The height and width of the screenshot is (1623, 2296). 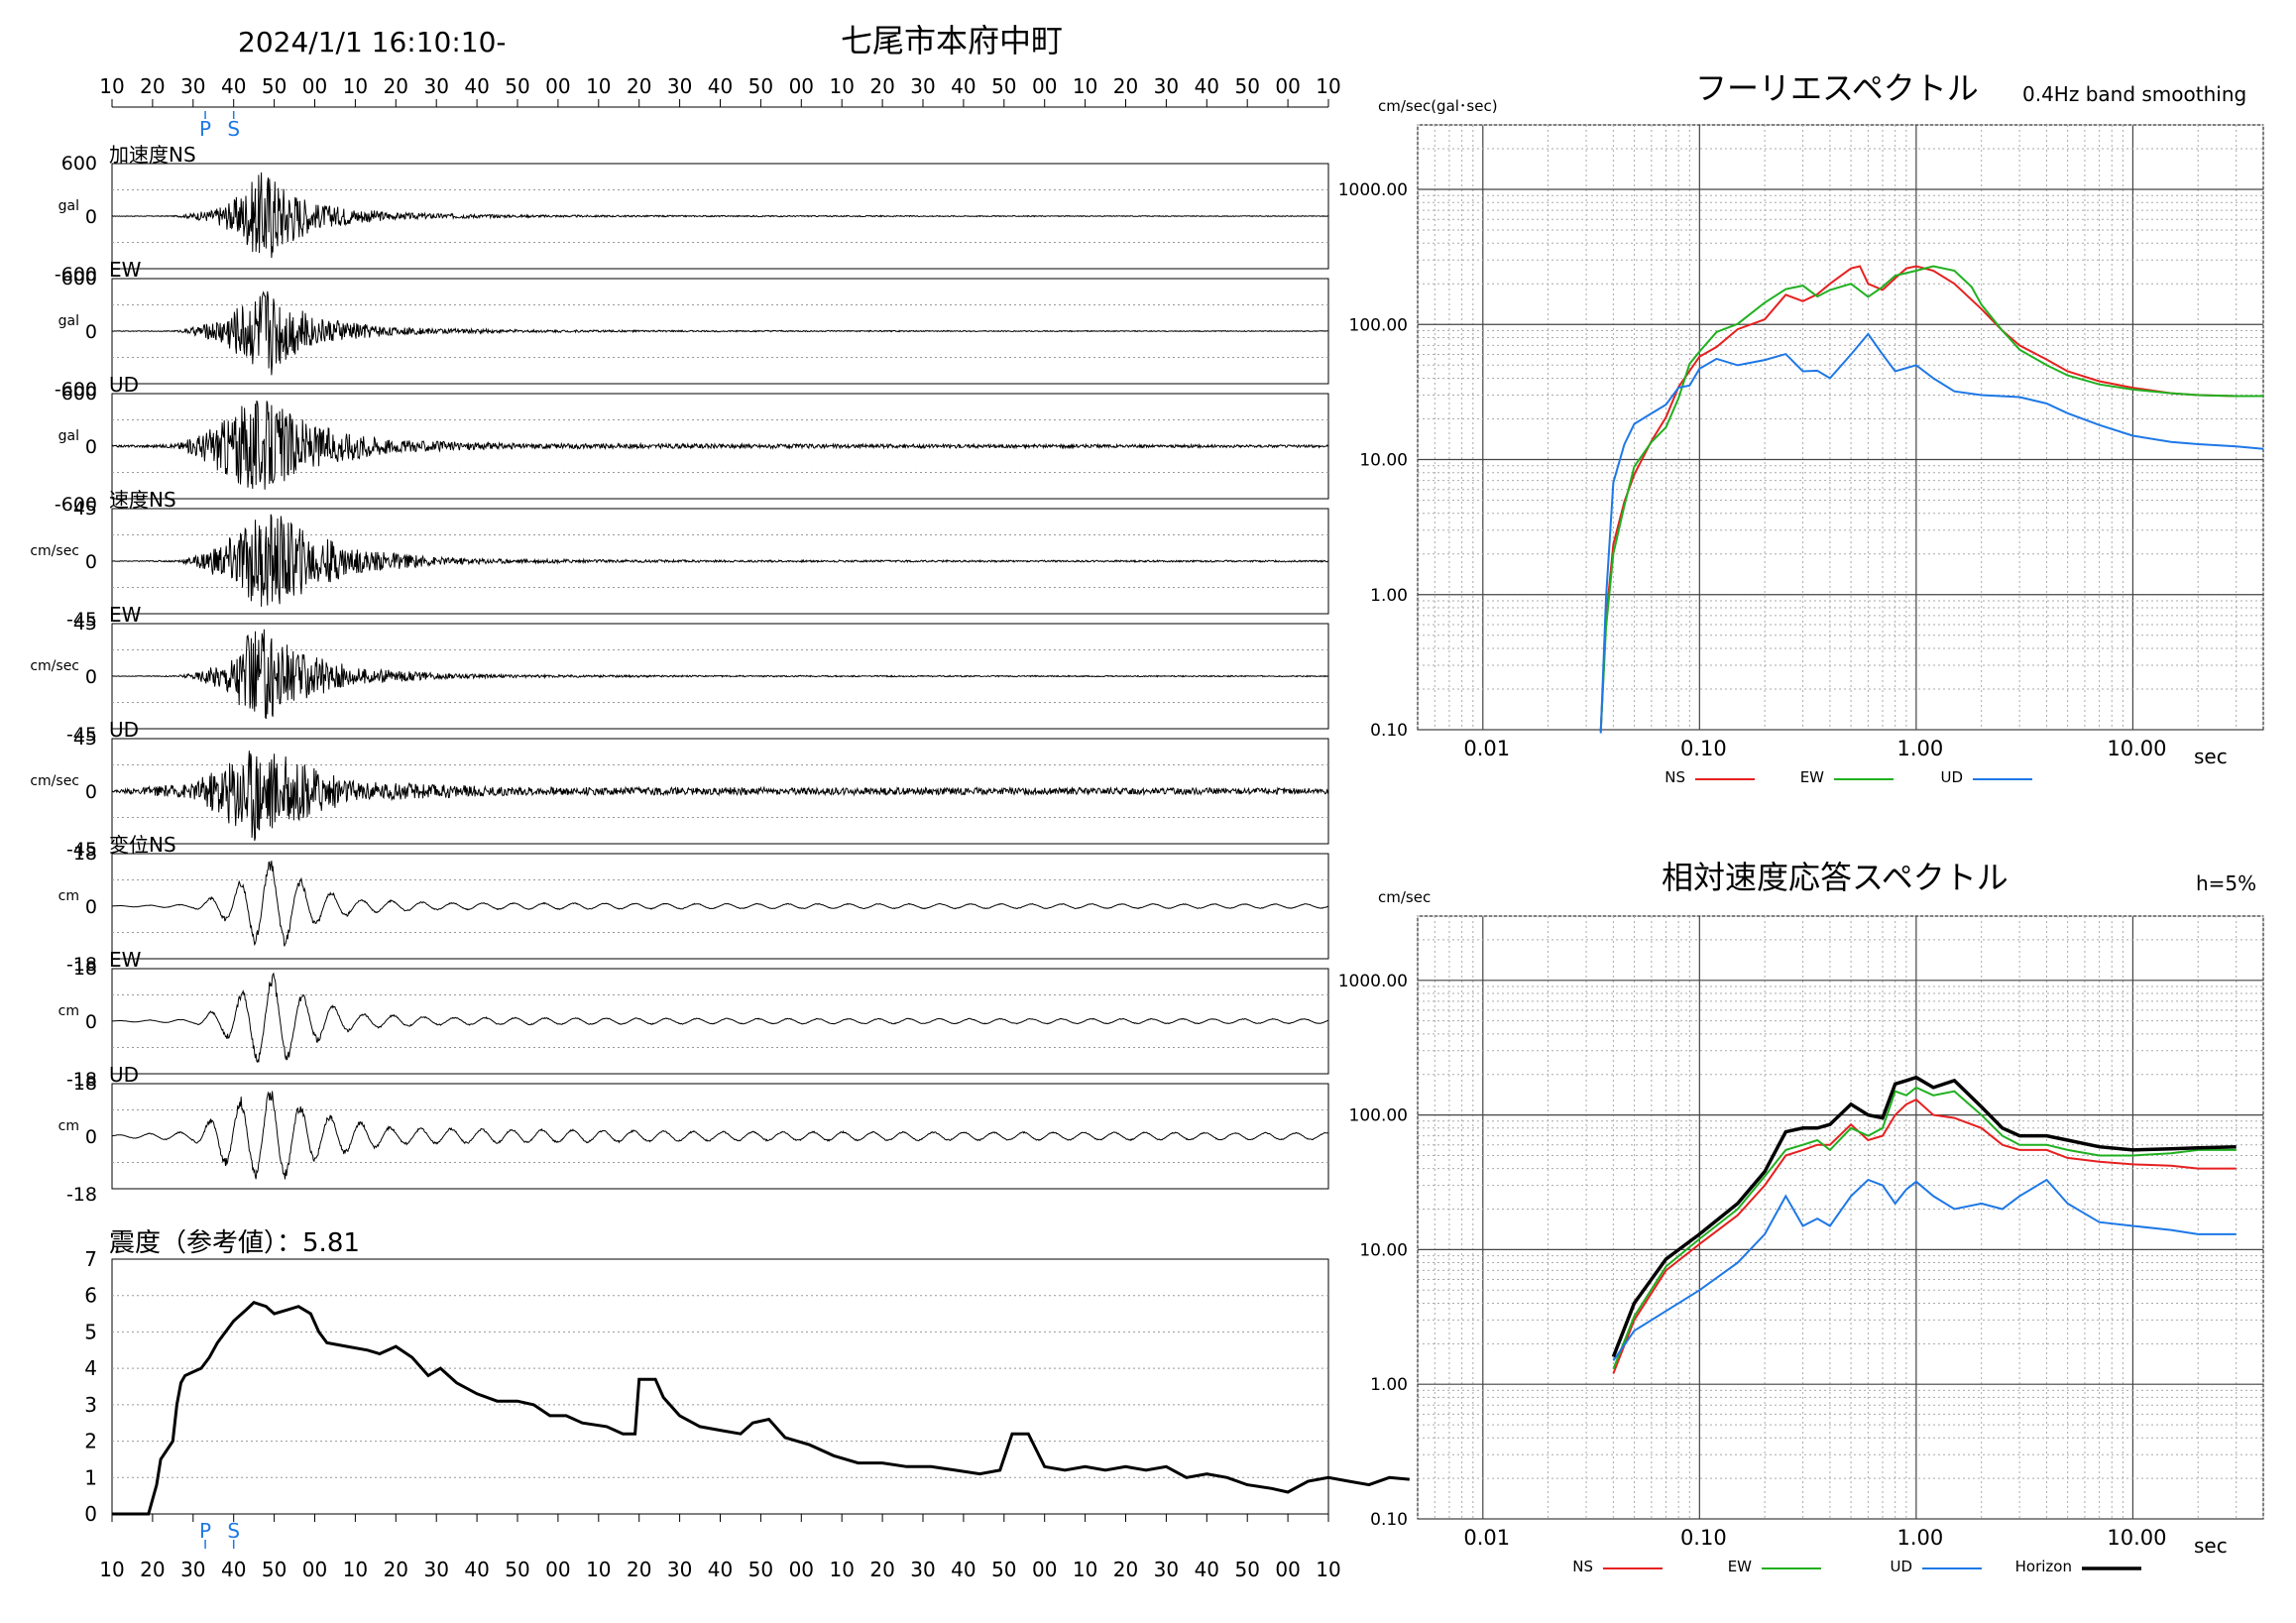 I want to click on waveform-panel-vel_ud: 45 0 -45 cm/sec UD, so click(x=679, y=789).